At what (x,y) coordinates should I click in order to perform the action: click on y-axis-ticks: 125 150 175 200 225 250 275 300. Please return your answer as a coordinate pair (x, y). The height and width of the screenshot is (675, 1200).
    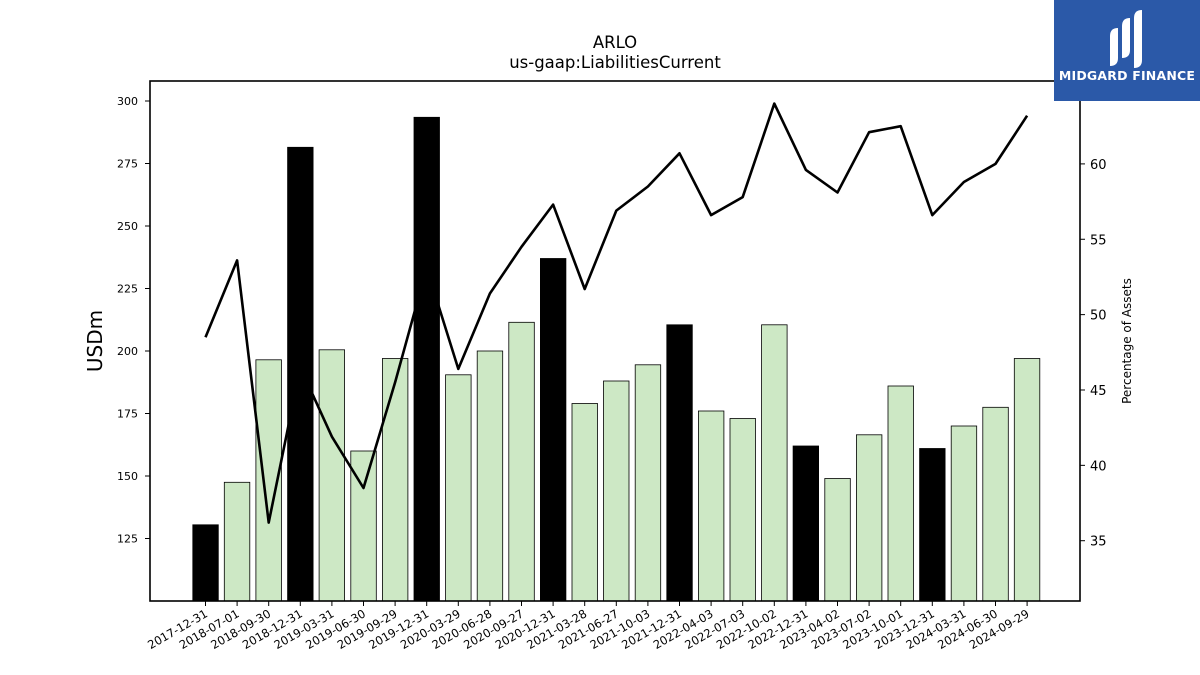
    Looking at the image, I should click on (133, 320).